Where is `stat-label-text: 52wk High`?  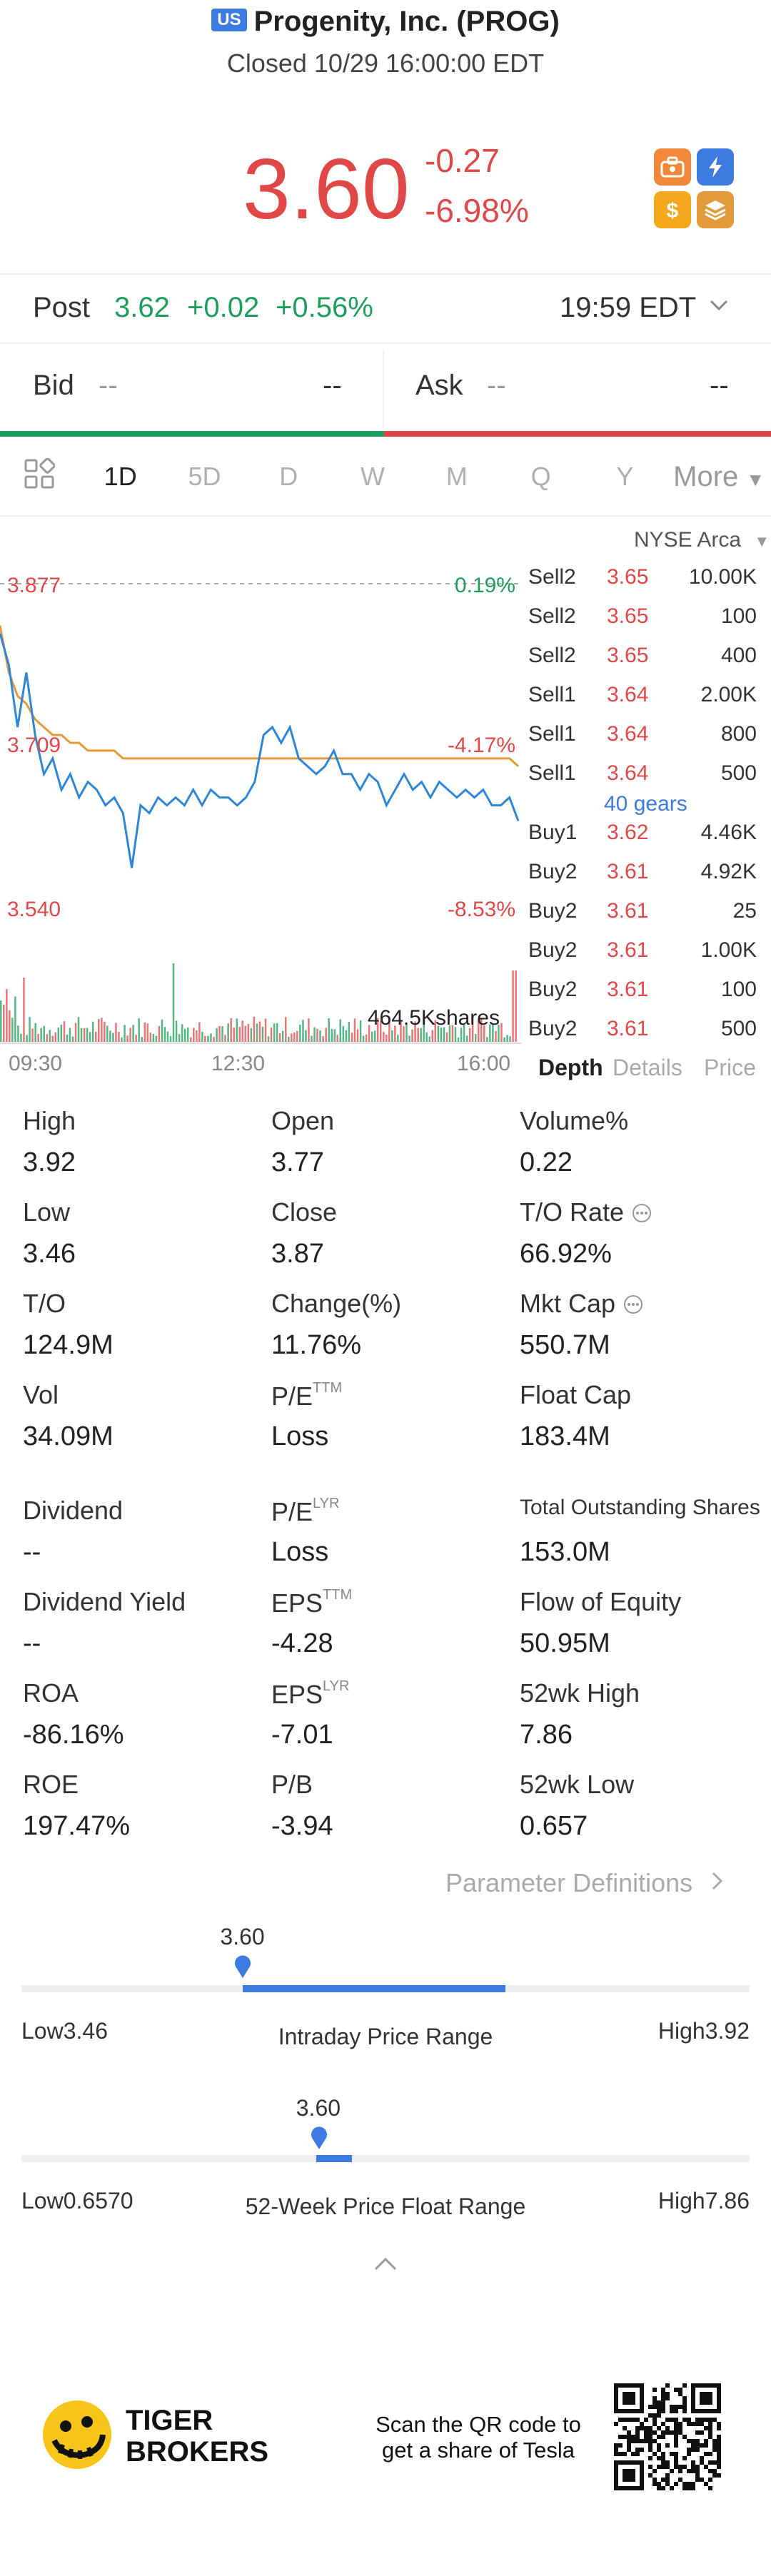 stat-label-text: 52wk High is located at coordinates (580, 1693).